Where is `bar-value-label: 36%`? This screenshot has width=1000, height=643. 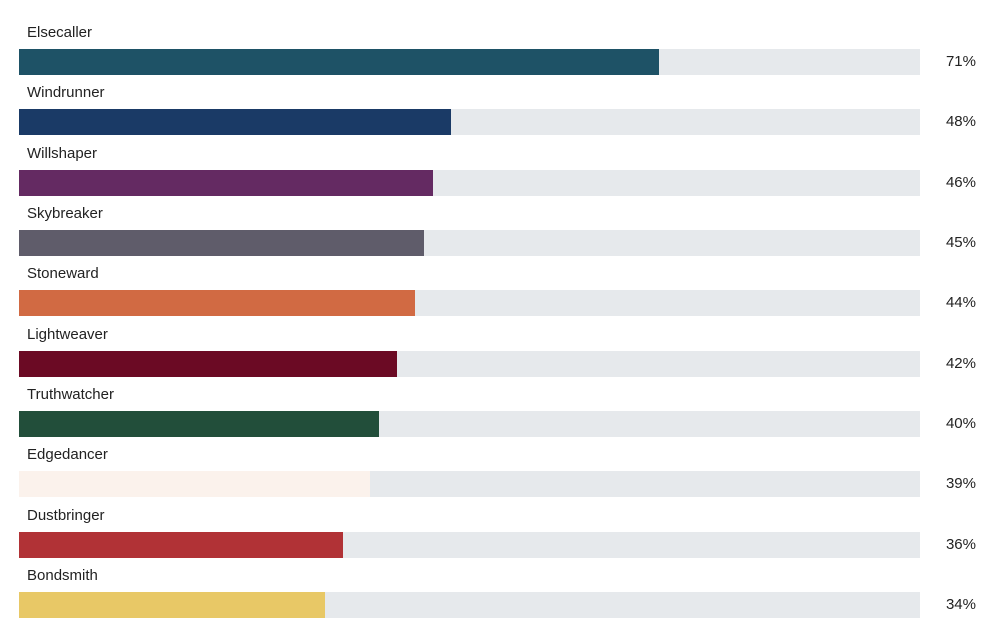
bar-value-label: 36% is located at coordinates (960, 544).